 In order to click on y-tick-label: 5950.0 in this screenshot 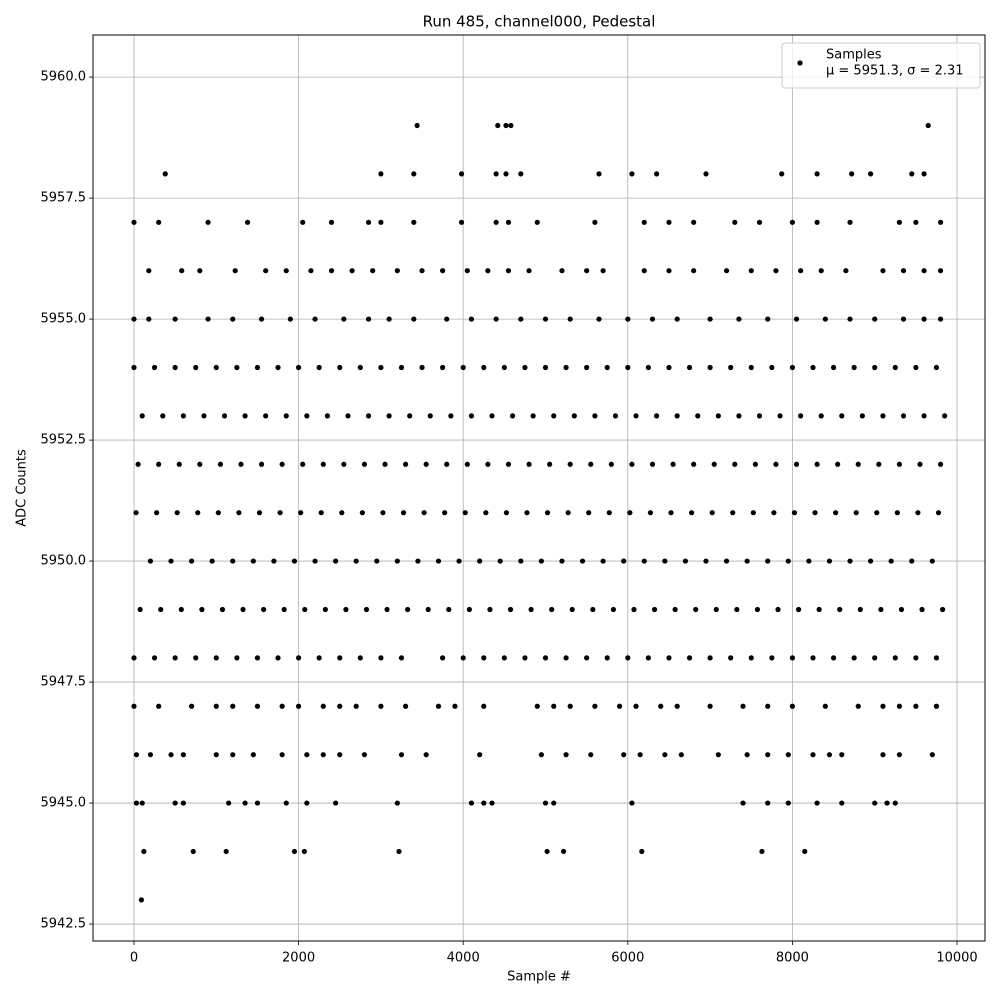, I will do `click(64, 561)`.